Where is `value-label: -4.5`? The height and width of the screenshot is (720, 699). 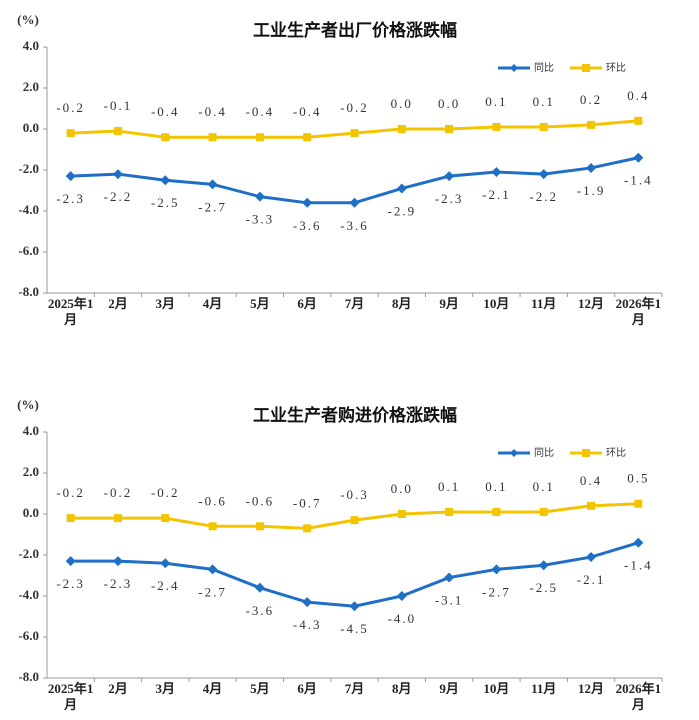
value-label: -4.5 is located at coordinates (354, 628).